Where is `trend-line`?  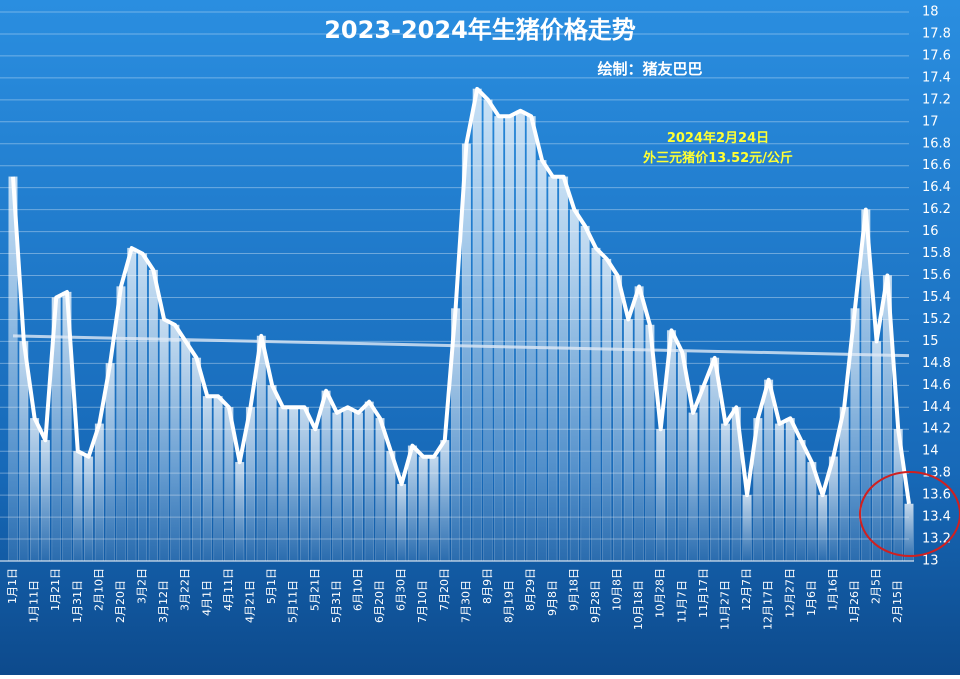
trend-line is located at coordinates (461, 346).